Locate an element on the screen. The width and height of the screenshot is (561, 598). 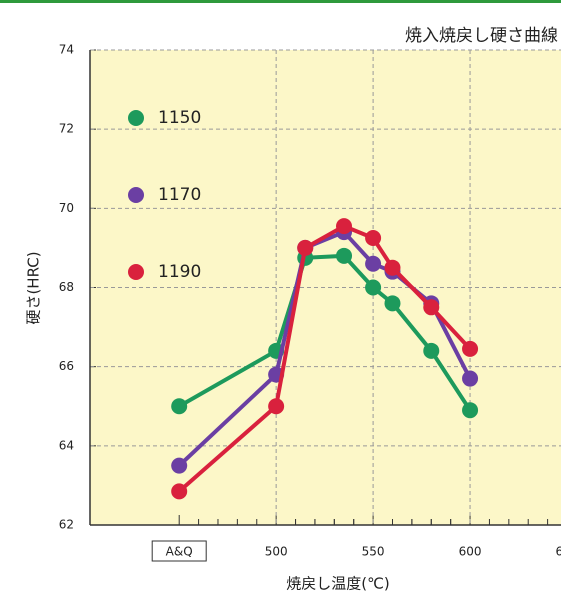
y-tick-label: 64 is located at coordinates (66, 445).